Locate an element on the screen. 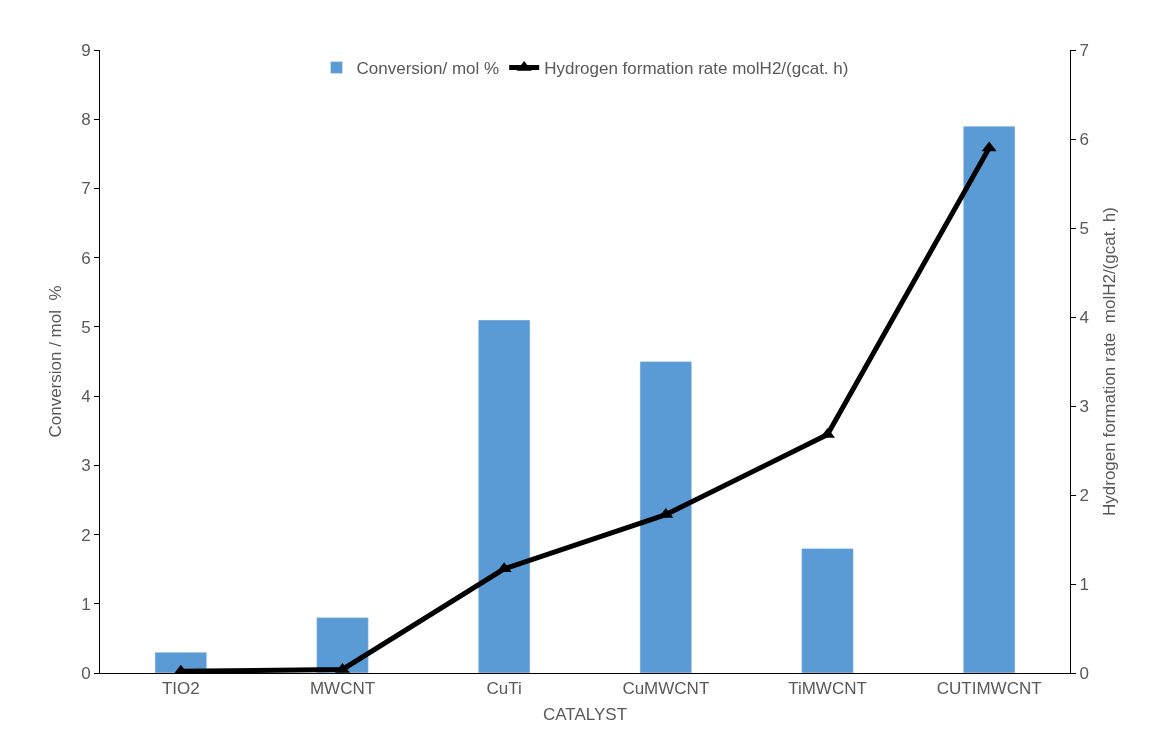 The height and width of the screenshot is (743, 1170). y2-tick-label: 7 is located at coordinates (1084, 50).